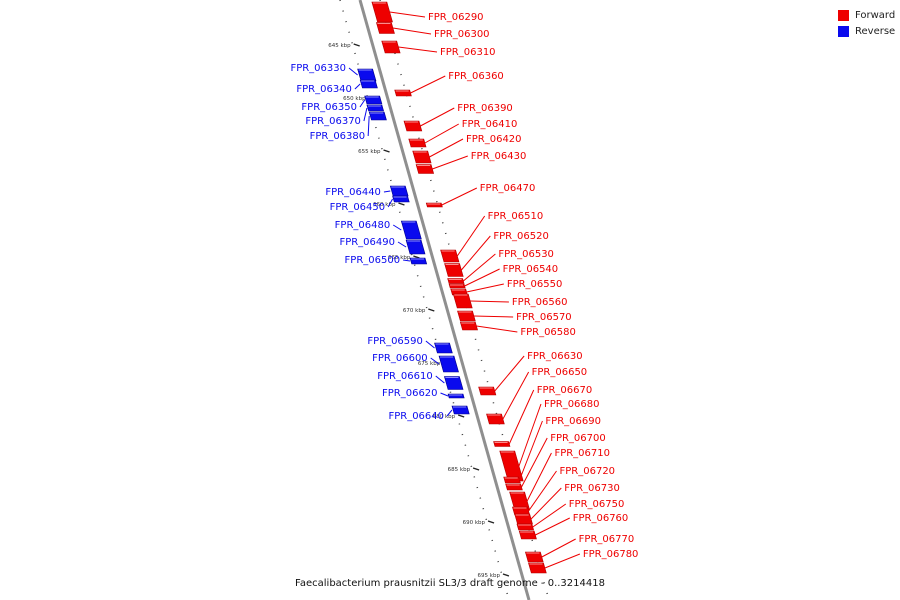  I want to click on gene-label: FPR_06670, so click(565, 390).